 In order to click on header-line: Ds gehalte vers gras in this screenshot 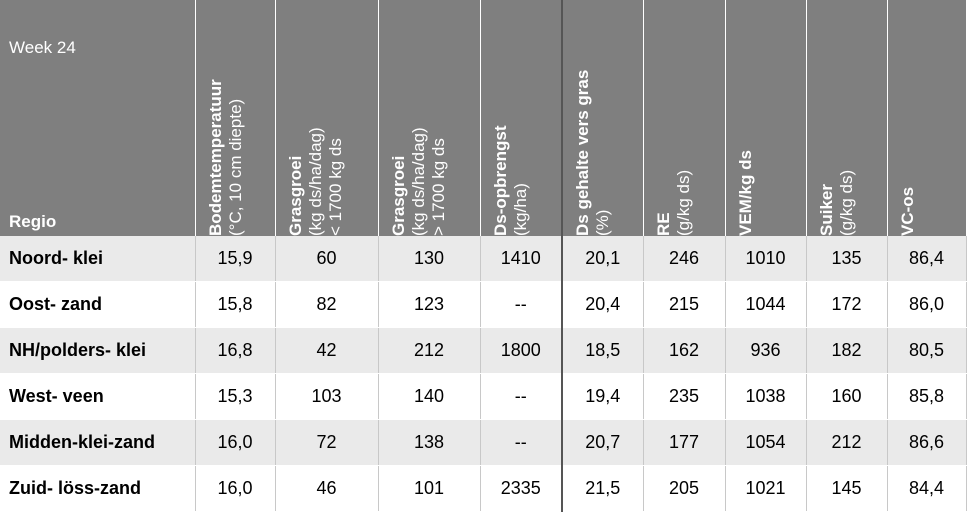, I will do `click(582, 152)`.